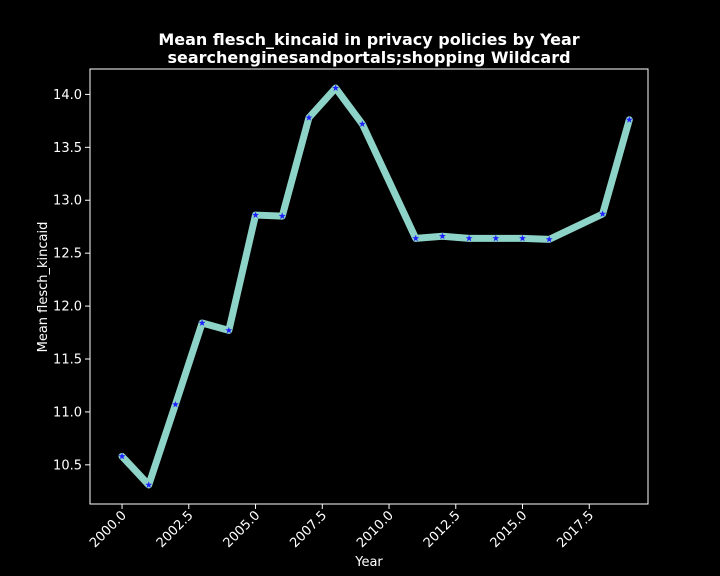 This screenshot has height=576, width=720. What do you see at coordinates (43, 287) in the screenshot?
I see `y-axis-label: Mean flesch_kincaid` at bounding box center [43, 287].